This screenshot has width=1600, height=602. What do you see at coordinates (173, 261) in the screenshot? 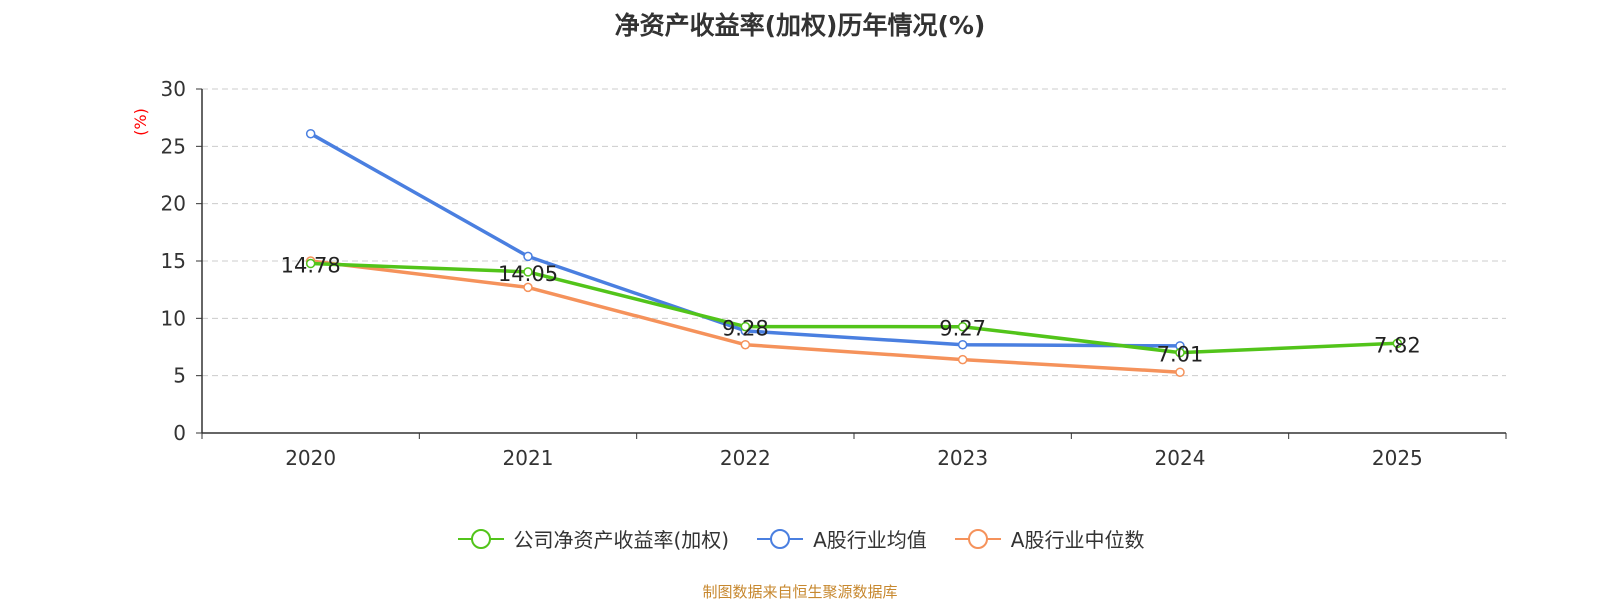
I see `y-tick-label: 15` at bounding box center [173, 261].